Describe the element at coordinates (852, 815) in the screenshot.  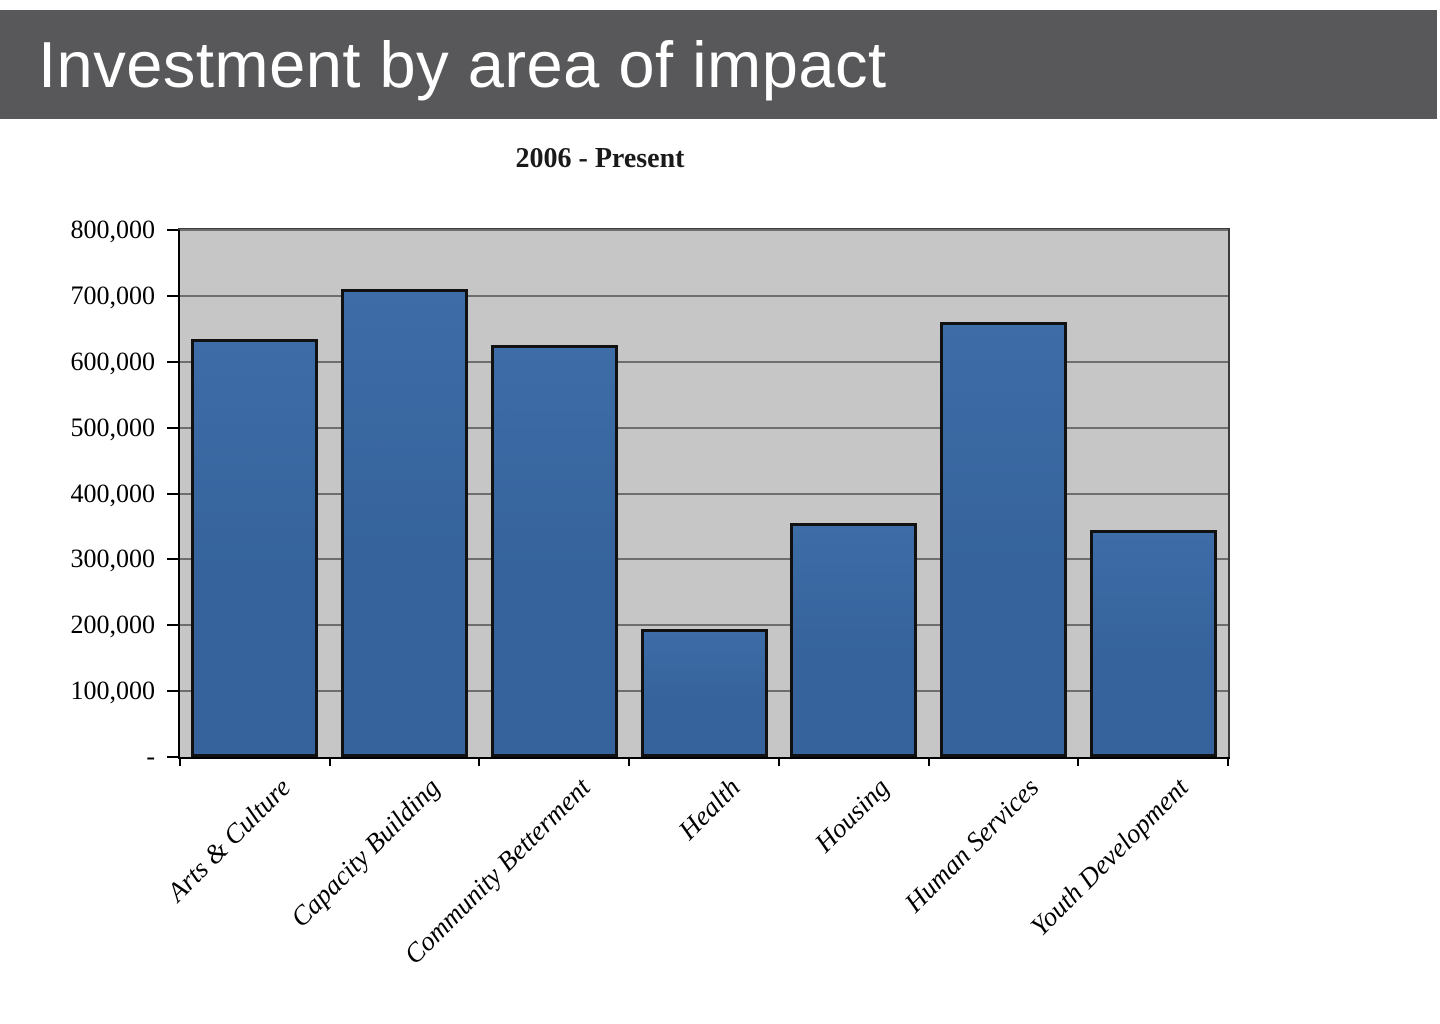
I see `x-axis-label: Housing` at that location.